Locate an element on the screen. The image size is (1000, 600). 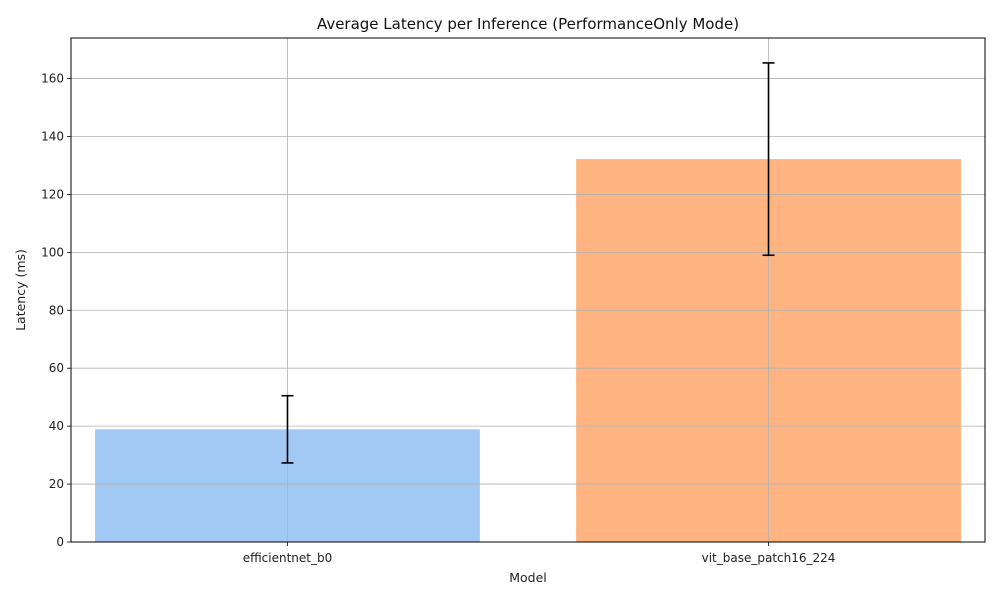
y-tick-label-40: 40 is located at coordinates (56, 426).